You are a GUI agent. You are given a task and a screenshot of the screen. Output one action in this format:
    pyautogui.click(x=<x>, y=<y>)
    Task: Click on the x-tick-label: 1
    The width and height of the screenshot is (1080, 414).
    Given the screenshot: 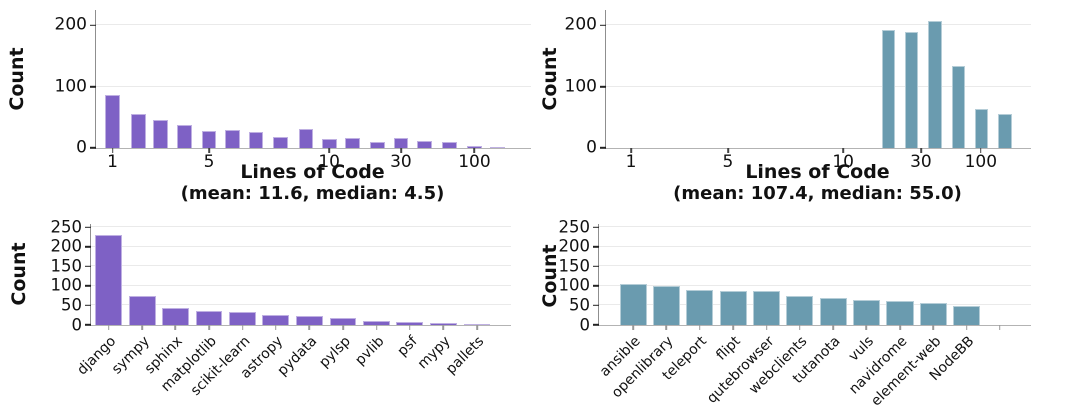 What is the action you would take?
    pyautogui.click(x=112, y=162)
    